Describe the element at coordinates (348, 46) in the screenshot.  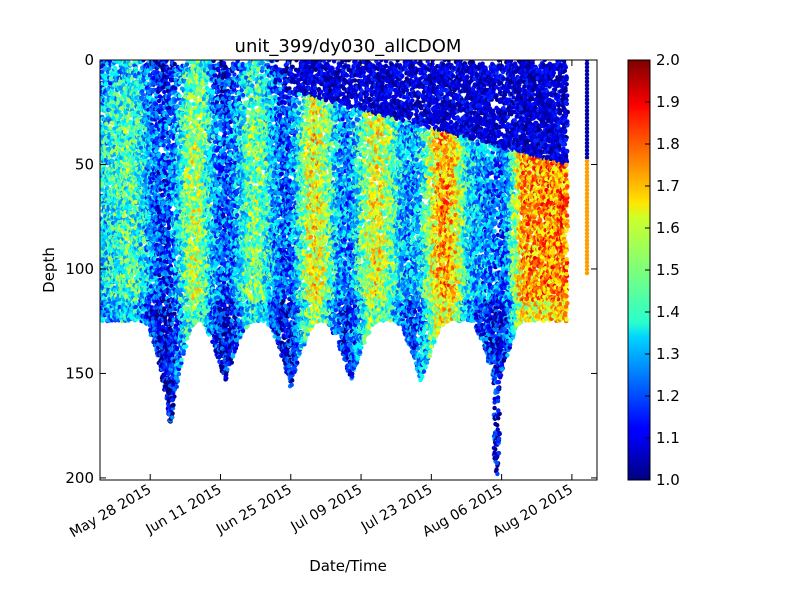
I see `chart-title: unit_399/dy030_allCDOM` at that location.